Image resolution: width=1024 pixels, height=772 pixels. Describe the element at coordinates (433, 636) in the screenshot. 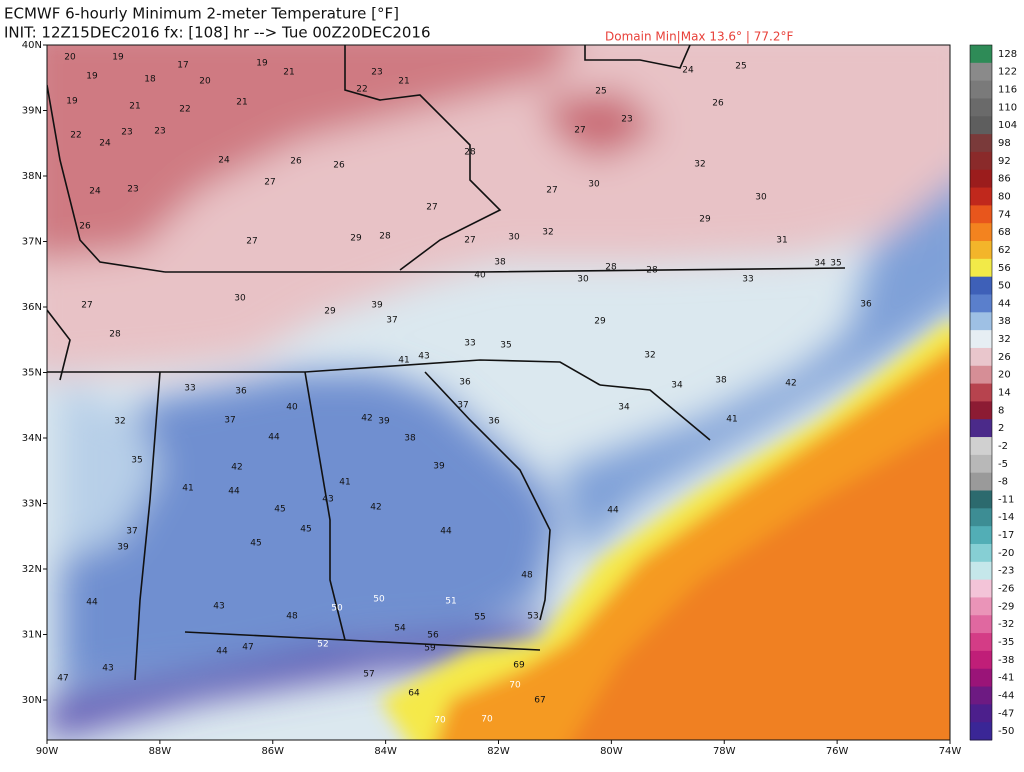

I see `station-value: 56` at that location.